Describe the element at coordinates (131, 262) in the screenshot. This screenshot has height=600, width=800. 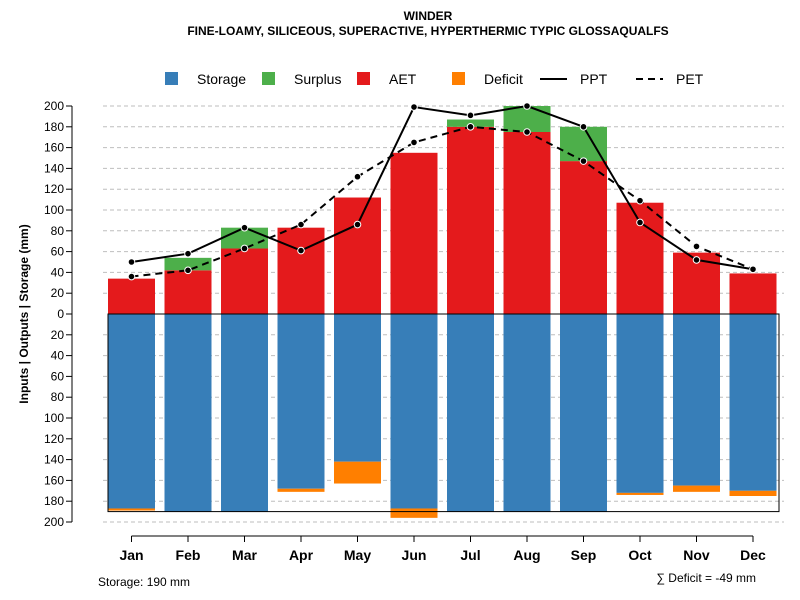
I see `ppt-point-jan` at that location.